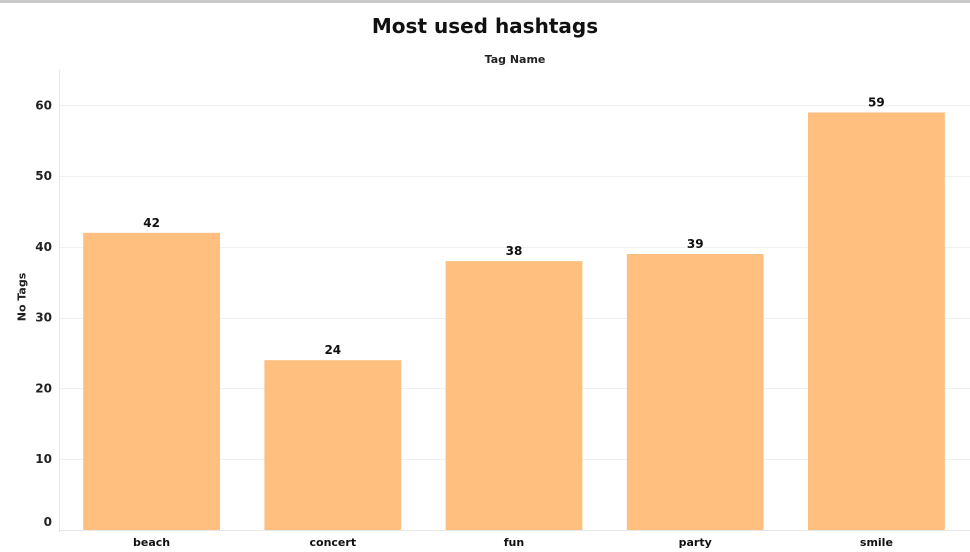  Describe the element at coordinates (151, 381) in the screenshot. I see `bar-beach` at that location.